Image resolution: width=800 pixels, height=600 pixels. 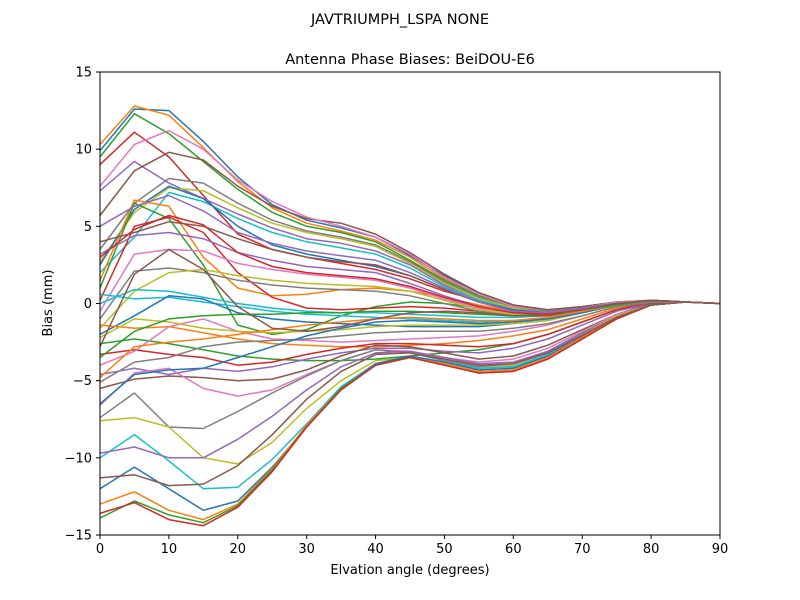 I want to click on x-tick-label: 30, so click(x=306, y=549).